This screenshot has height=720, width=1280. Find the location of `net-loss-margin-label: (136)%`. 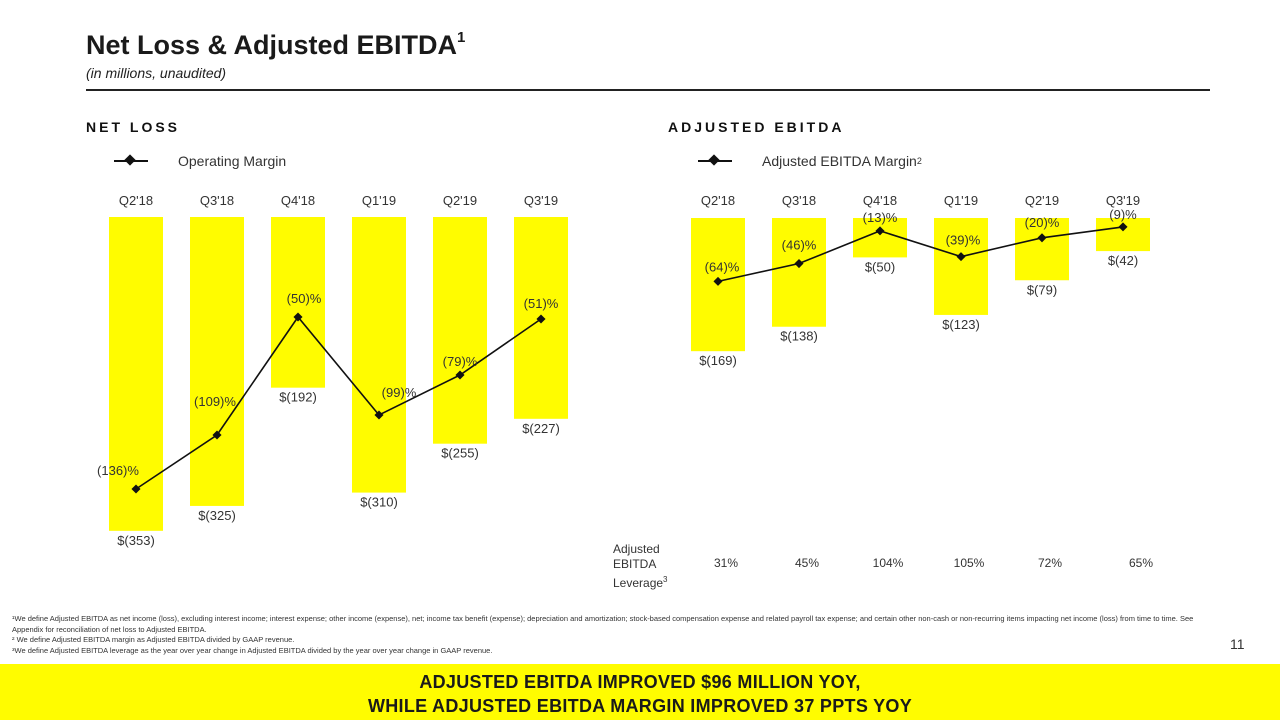

net-loss-margin-label: (136)% is located at coordinates (118, 470).